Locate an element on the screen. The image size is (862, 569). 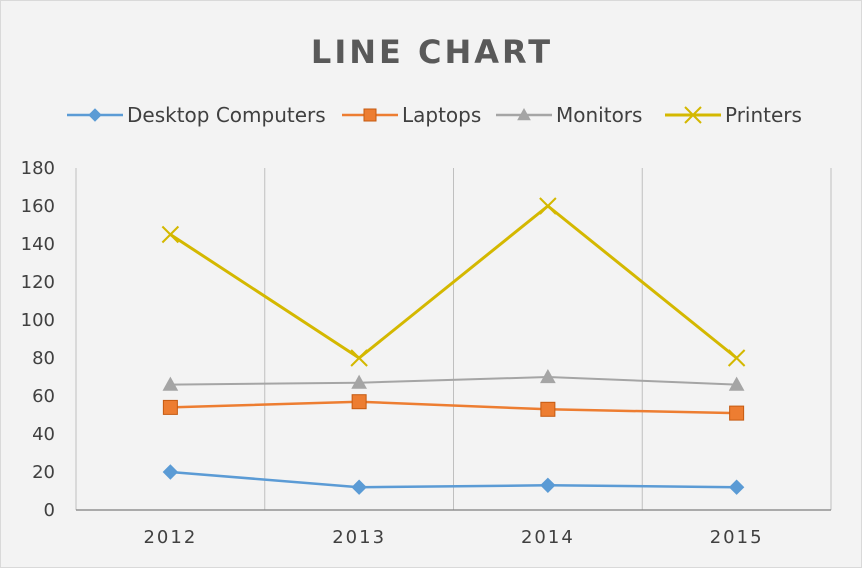
legend-label: Printers is located at coordinates (763, 115).